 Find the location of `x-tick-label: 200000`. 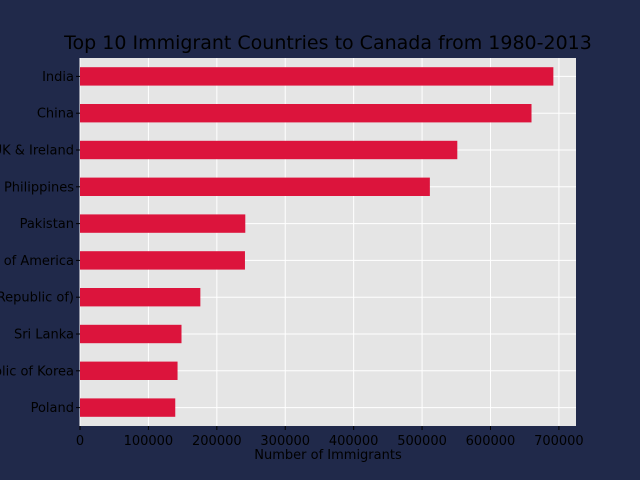

x-tick-label: 200000 is located at coordinates (217, 441).